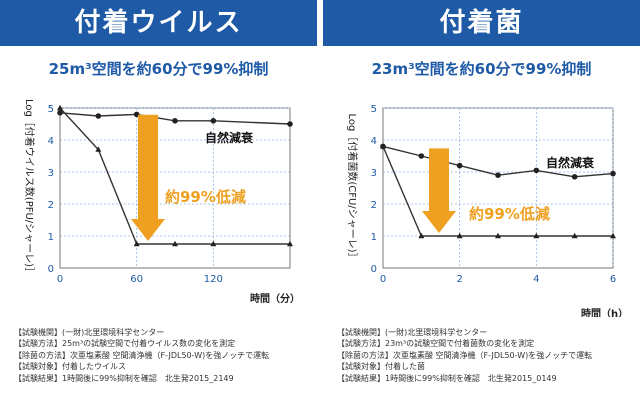 The height and width of the screenshot is (408, 640). What do you see at coordinates (80, 69) in the screenshot?
I see `virus-subtitle-unit: m³` at bounding box center [80, 69].